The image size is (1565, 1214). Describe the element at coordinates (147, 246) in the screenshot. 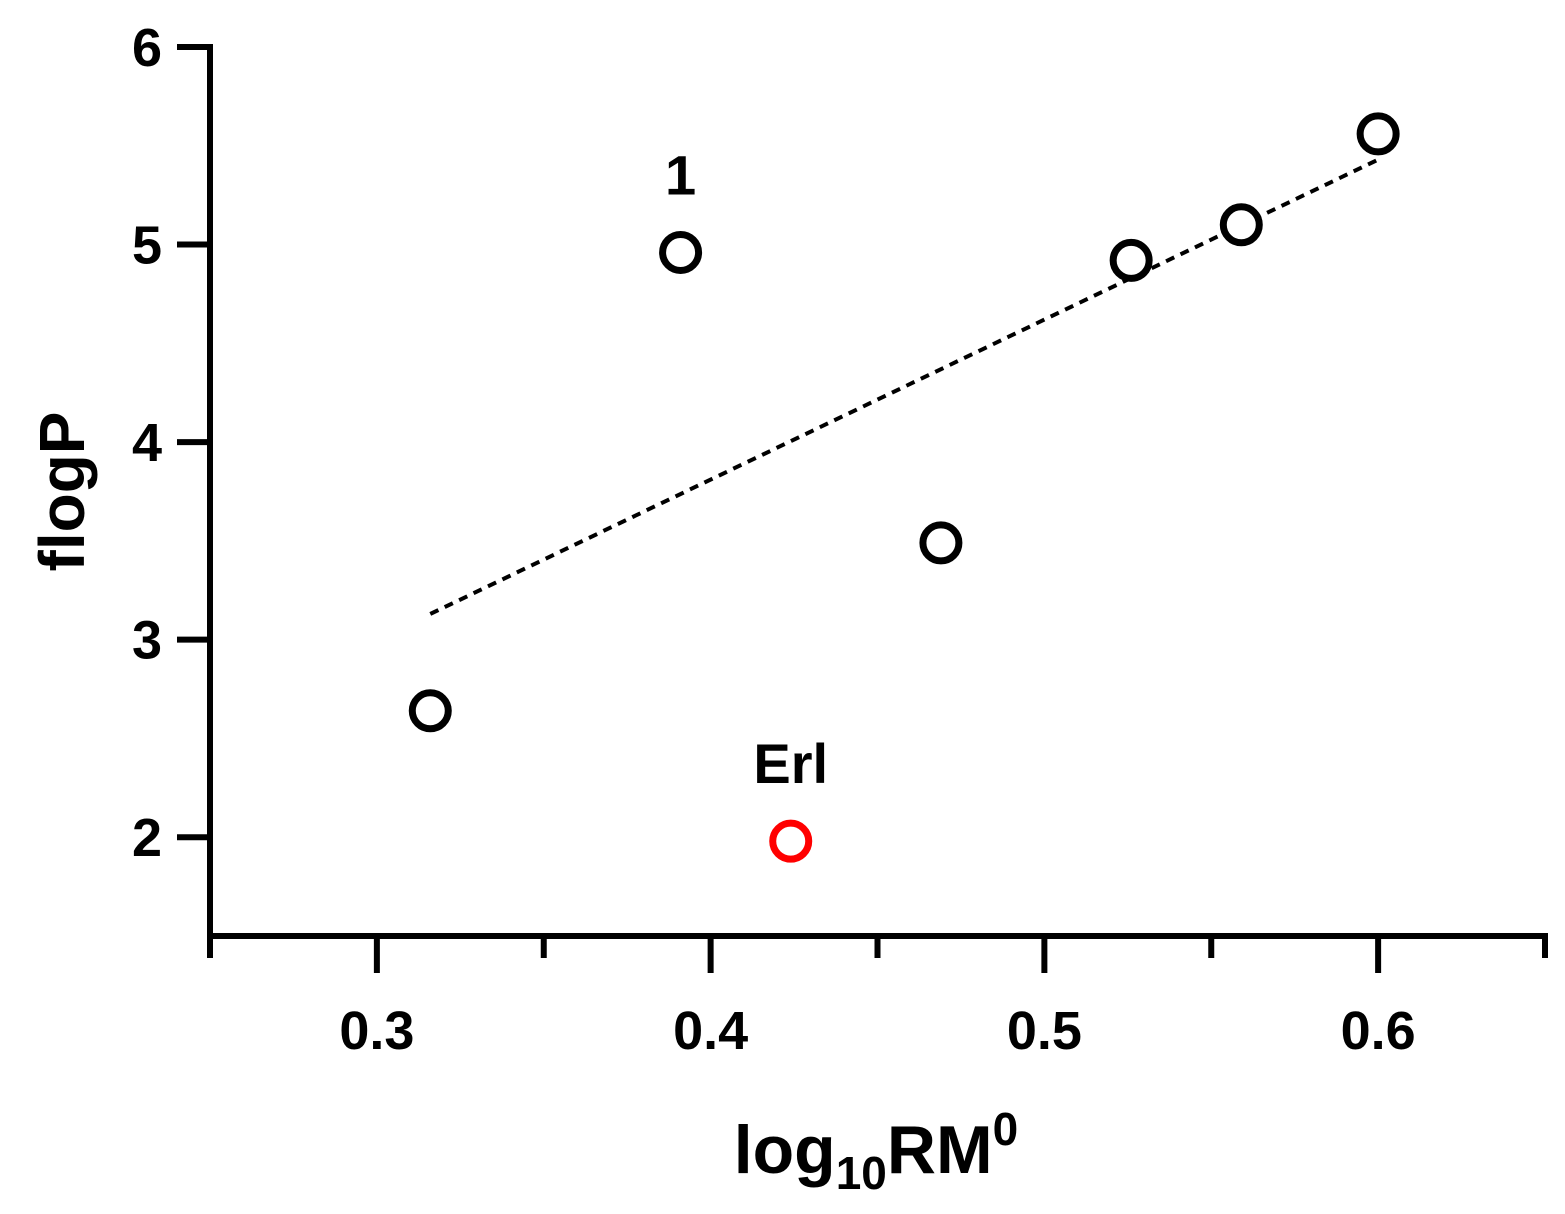

I see `y-tick-label: 5` at that location.